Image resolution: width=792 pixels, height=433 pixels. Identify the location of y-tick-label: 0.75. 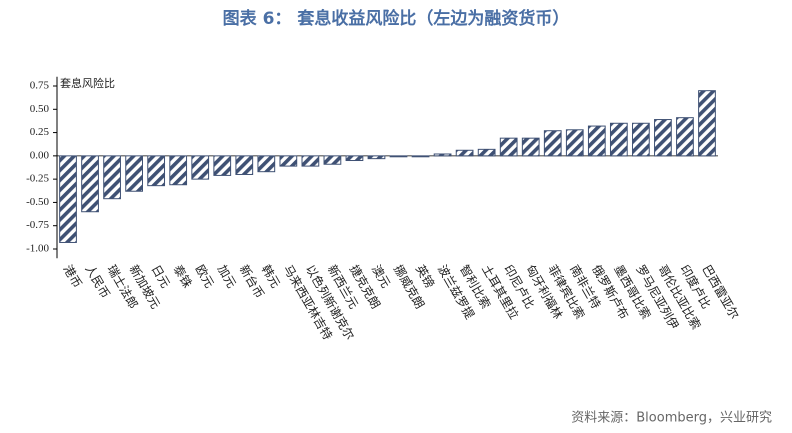
(40, 86).